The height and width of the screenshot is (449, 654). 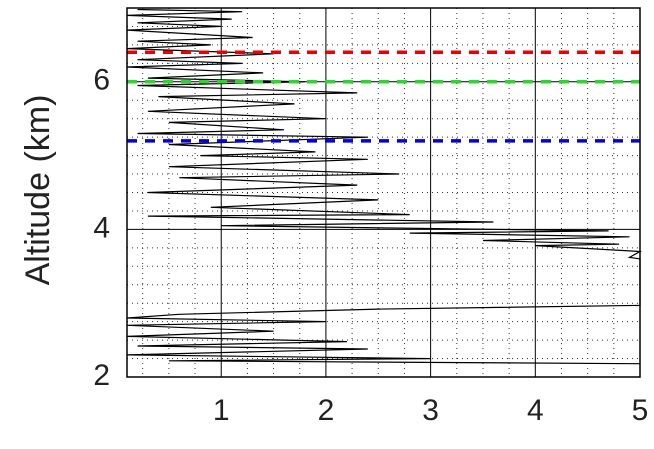 I want to click on x-tick-label: 3, so click(x=430, y=410).